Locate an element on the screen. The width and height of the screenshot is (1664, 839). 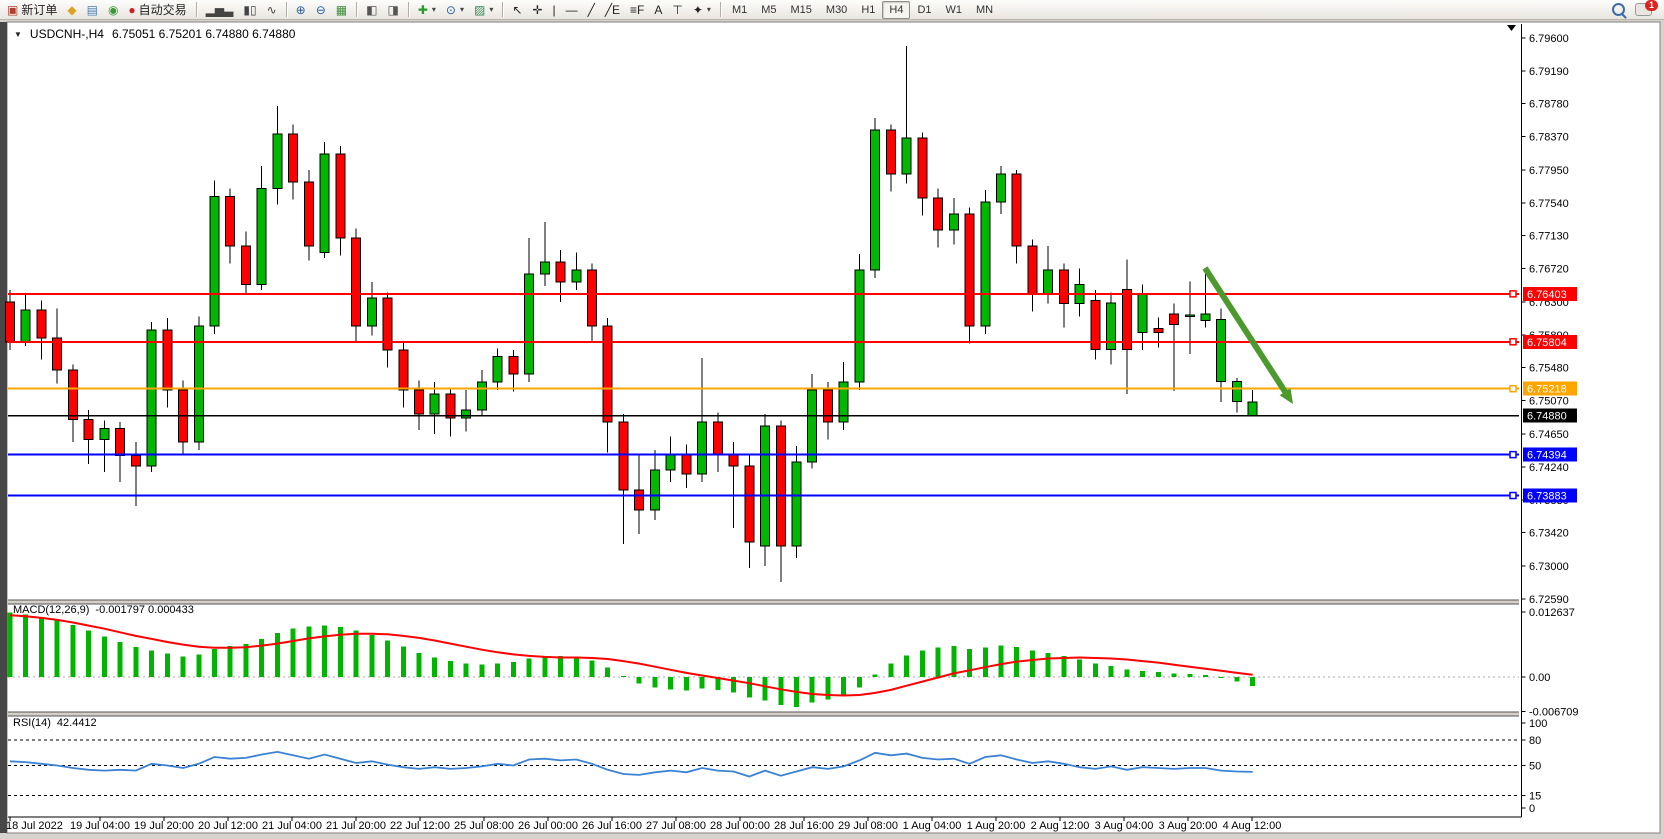
indicator-window-a-button: ◧ is located at coordinates (371, 10).